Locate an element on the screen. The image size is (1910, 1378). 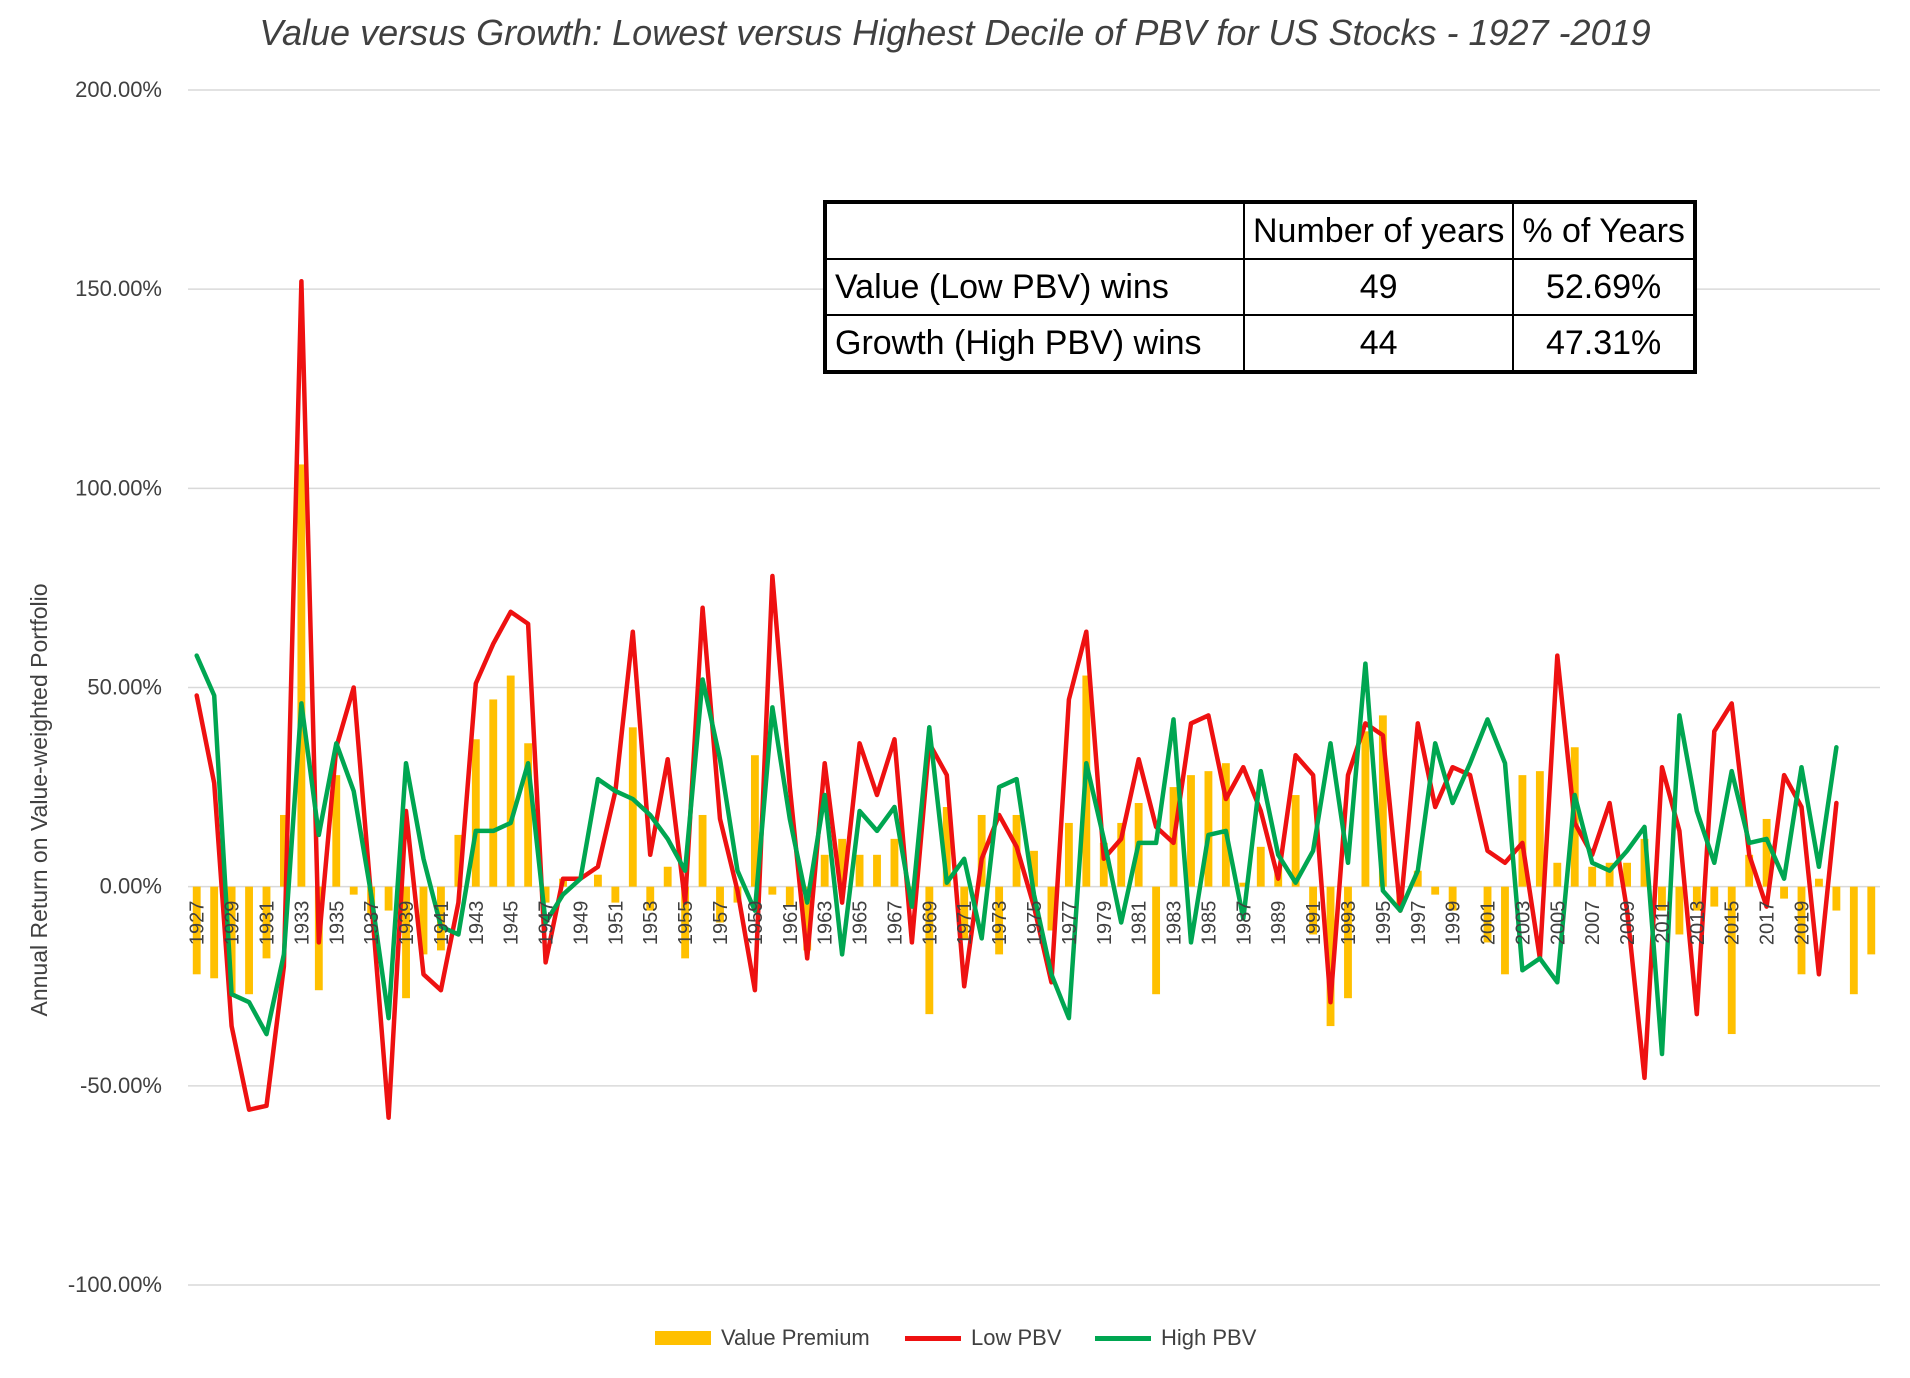
y-tick-label: 0.00% is located at coordinates (131, 886).